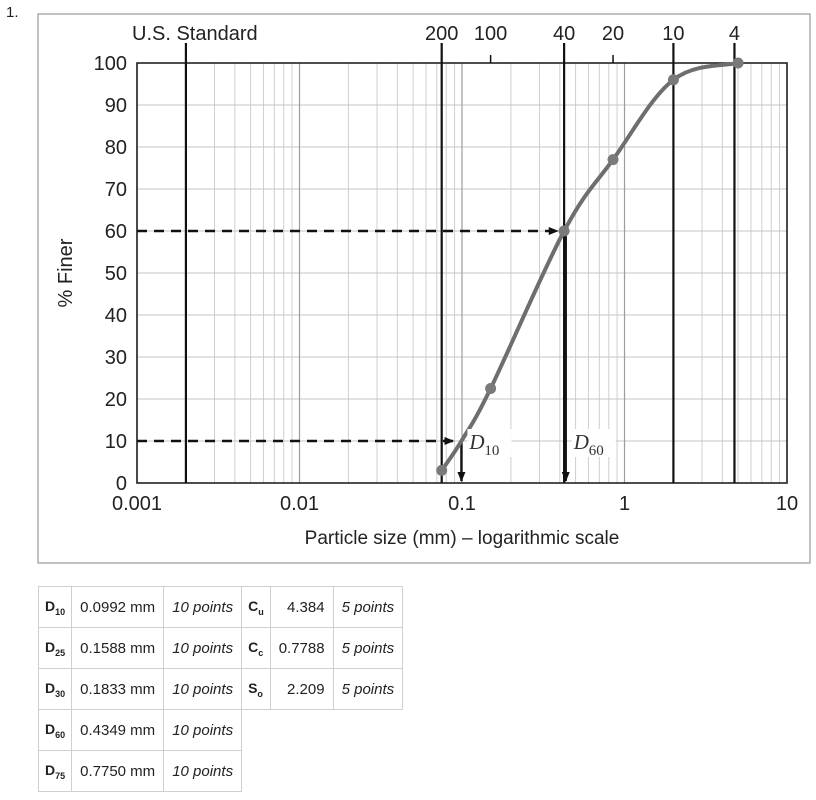 This screenshot has width=816, height=800. Describe the element at coordinates (301, 607) in the screenshot. I see `coefficient-value: 4.384` at that location.